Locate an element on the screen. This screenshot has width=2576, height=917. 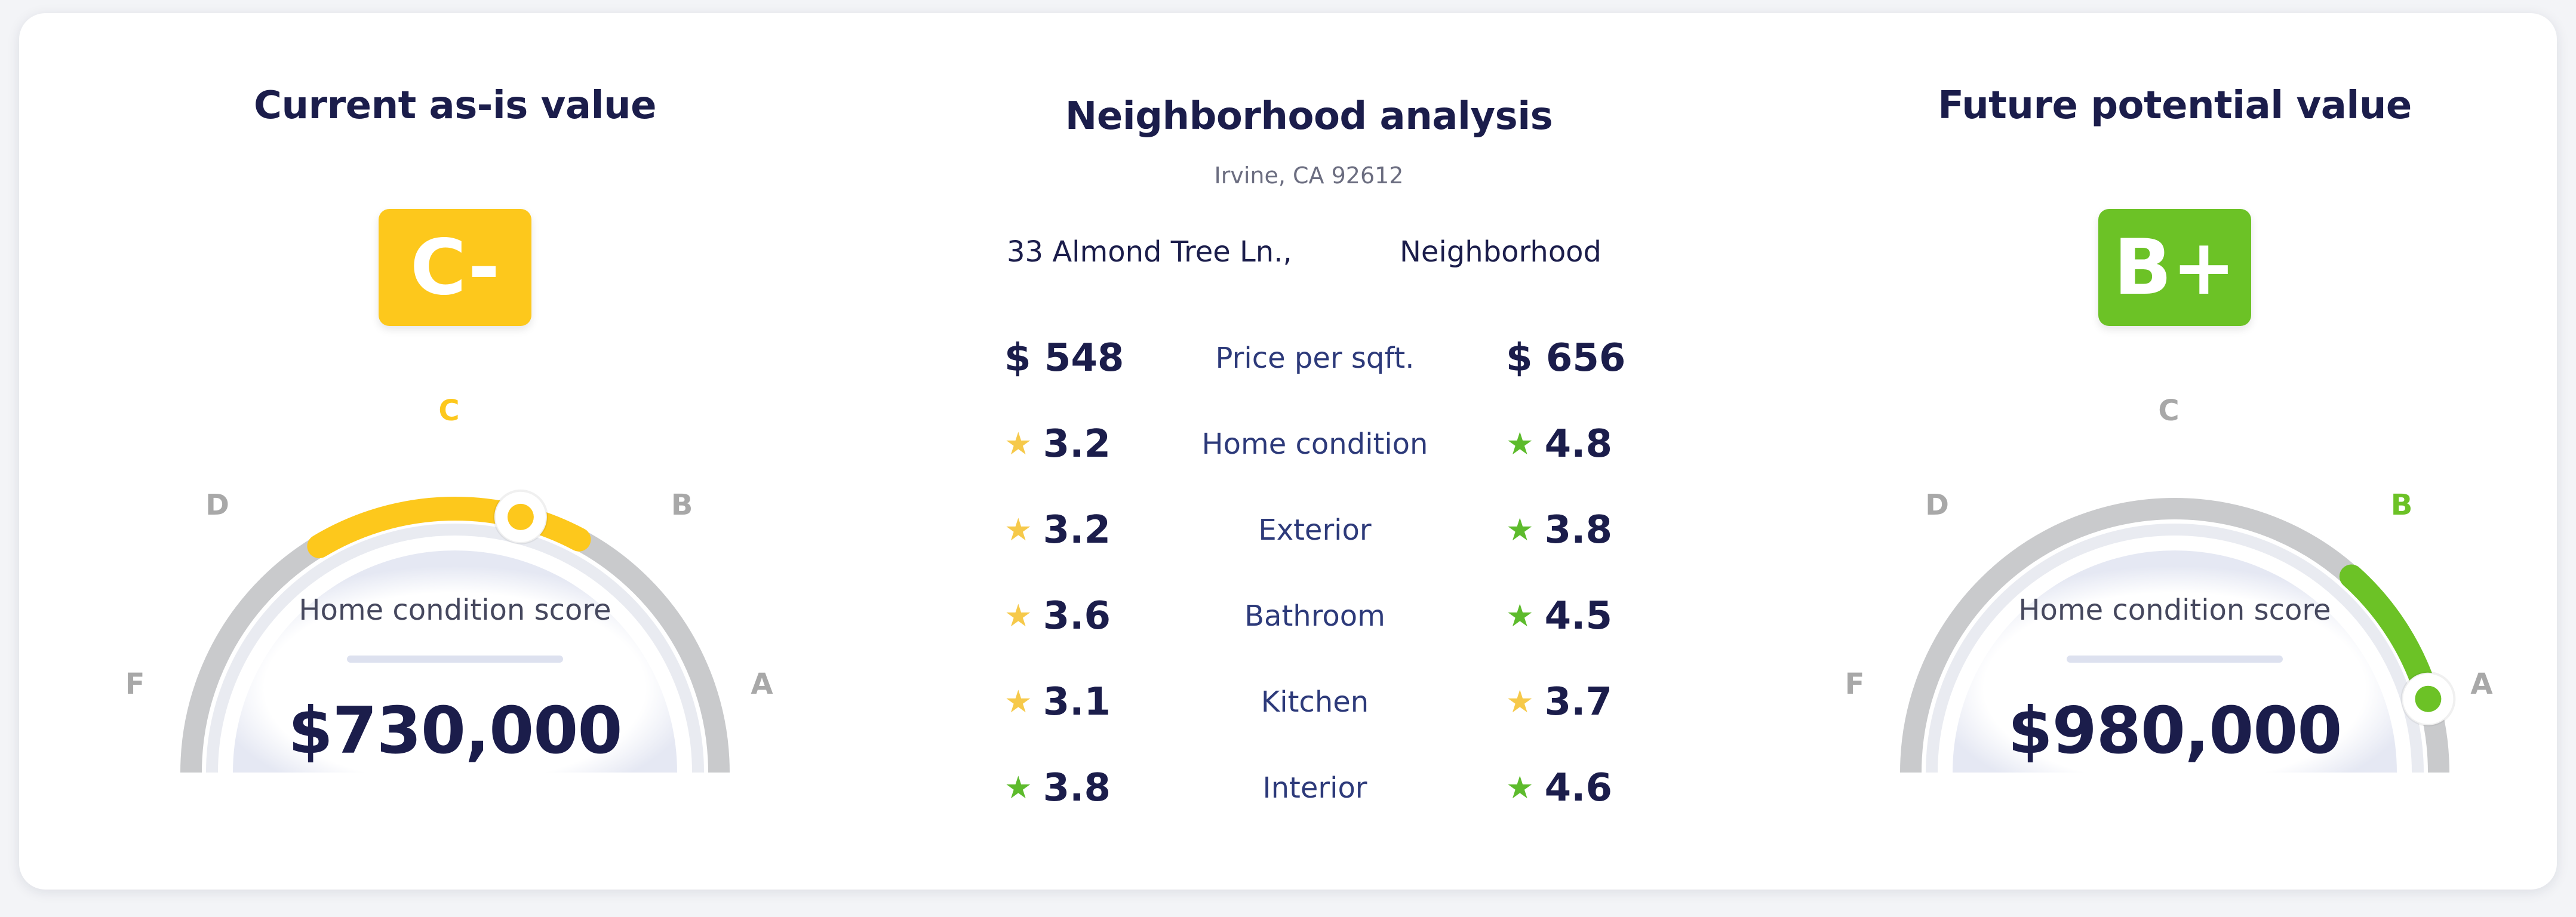
row-right-value: $ 656 is located at coordinates (1595, 358).